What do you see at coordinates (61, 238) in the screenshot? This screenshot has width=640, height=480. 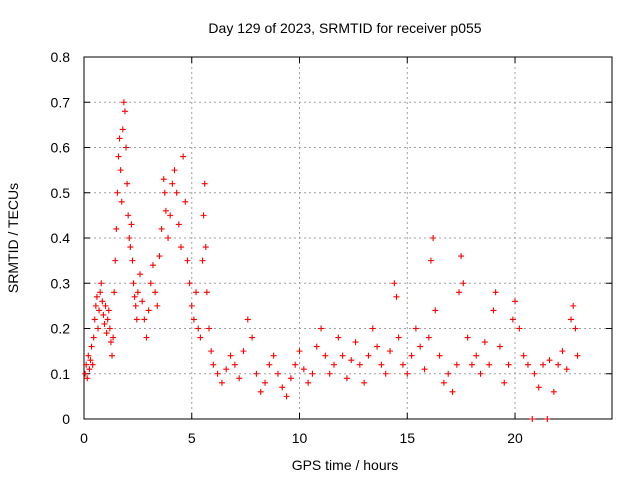 I see `y-tick-label: 0.4` at bounding box center [61, 238].